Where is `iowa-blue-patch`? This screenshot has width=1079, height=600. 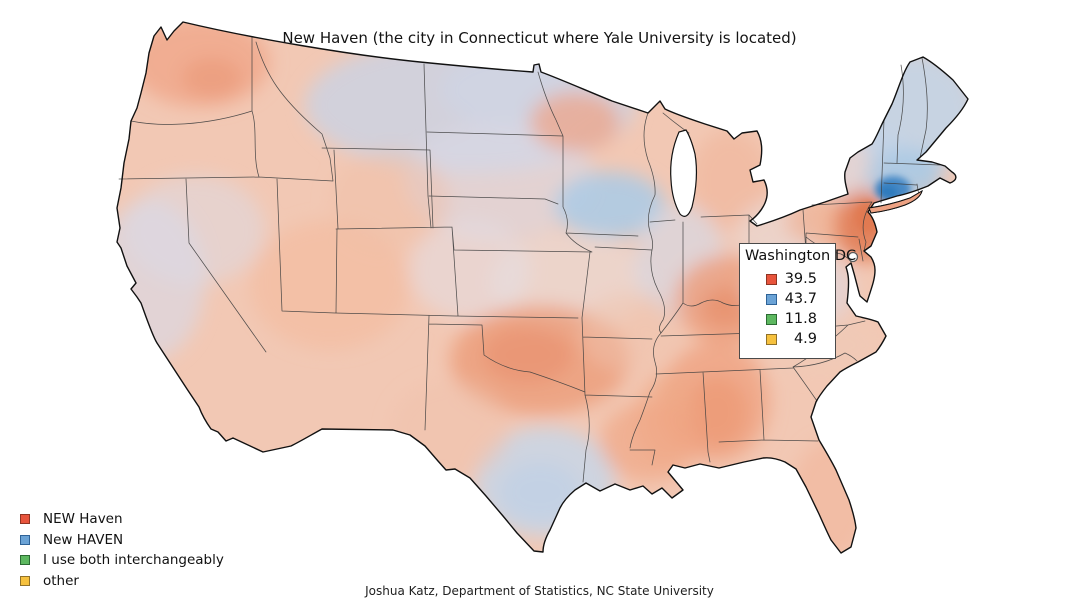
iowa-blue-patch is located at coordinates (610, 205).